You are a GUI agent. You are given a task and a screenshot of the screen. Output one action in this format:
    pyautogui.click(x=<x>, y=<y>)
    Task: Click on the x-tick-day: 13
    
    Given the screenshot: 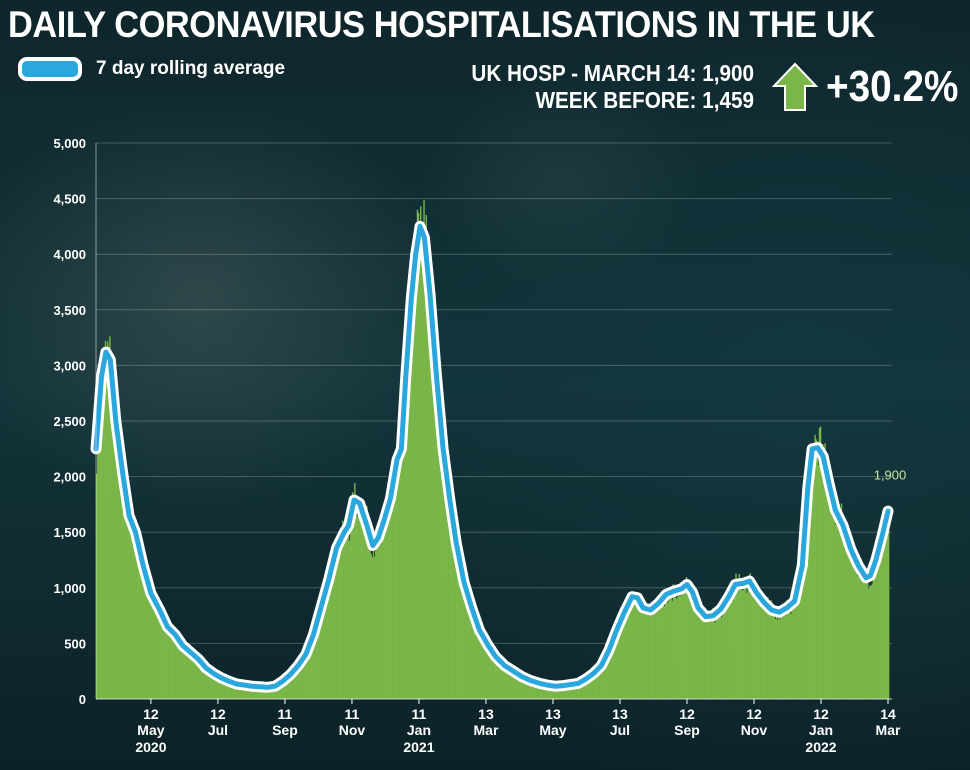 What is the action you would take?
    pyautogui.click(x=620, y=714)
    